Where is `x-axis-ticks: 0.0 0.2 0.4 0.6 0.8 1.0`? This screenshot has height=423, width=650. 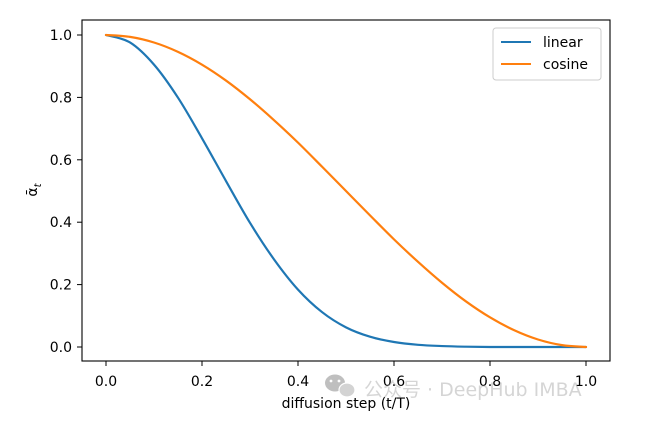
x-axis-ticks: 0.0 0.2 0.4 0.6 0.8 1.0 is located at coordinates (346, 375).